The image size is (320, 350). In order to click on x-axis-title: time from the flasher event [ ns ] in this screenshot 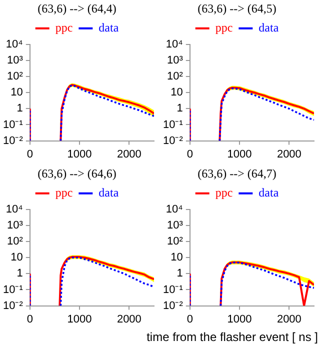, I will do `click(232, 337)`.